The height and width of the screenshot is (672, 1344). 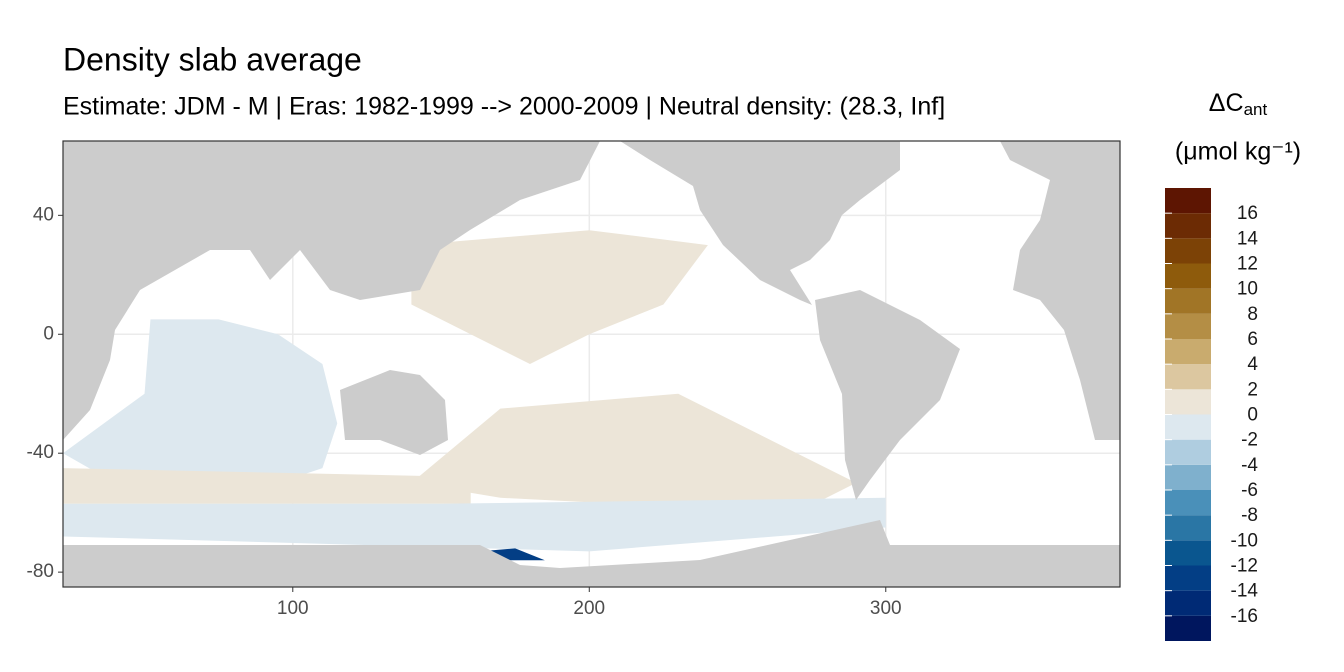 What do you see at coordinates (589, 608) in the screenshot?
I see `x-tick-label: 200` at bounding box center [589, 608].